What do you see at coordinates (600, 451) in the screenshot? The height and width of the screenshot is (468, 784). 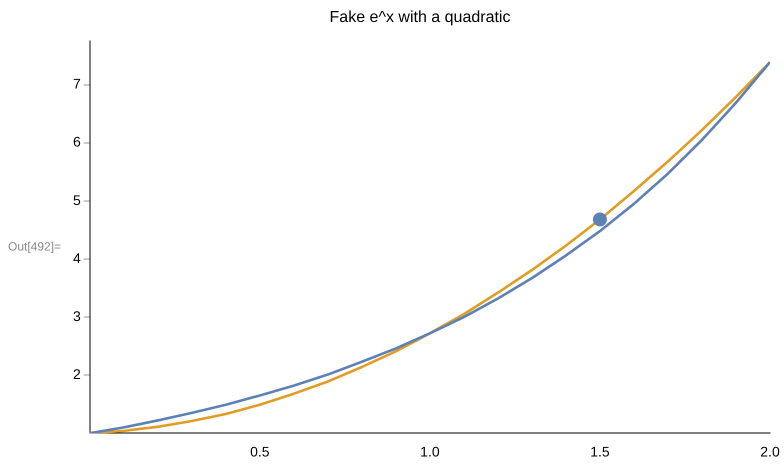 I see `x-tick-label: 1.5` at bounding box center [600, 451].